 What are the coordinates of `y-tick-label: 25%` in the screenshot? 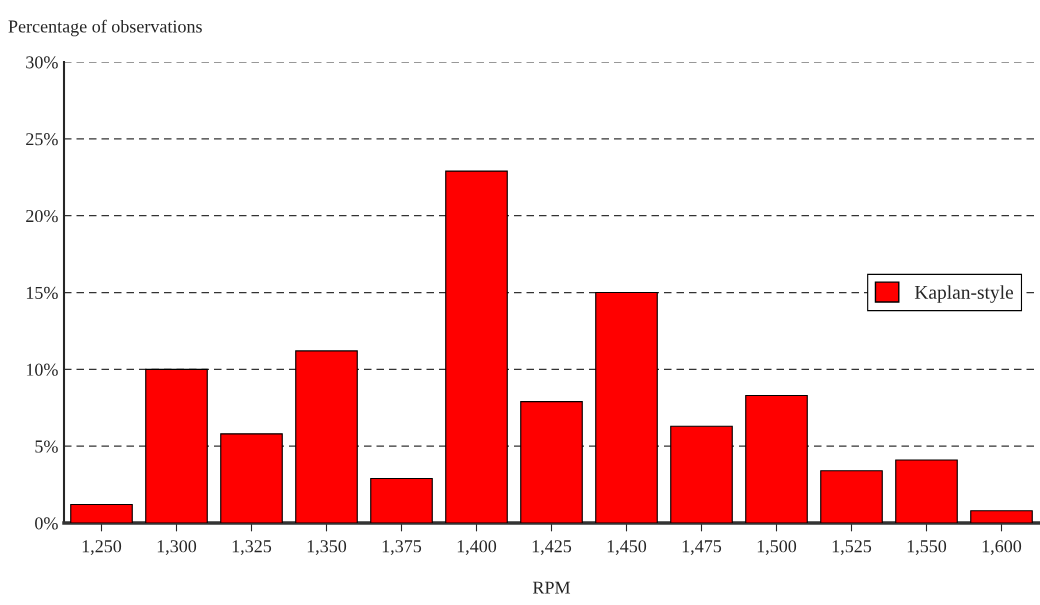 It's located at (42, 139).